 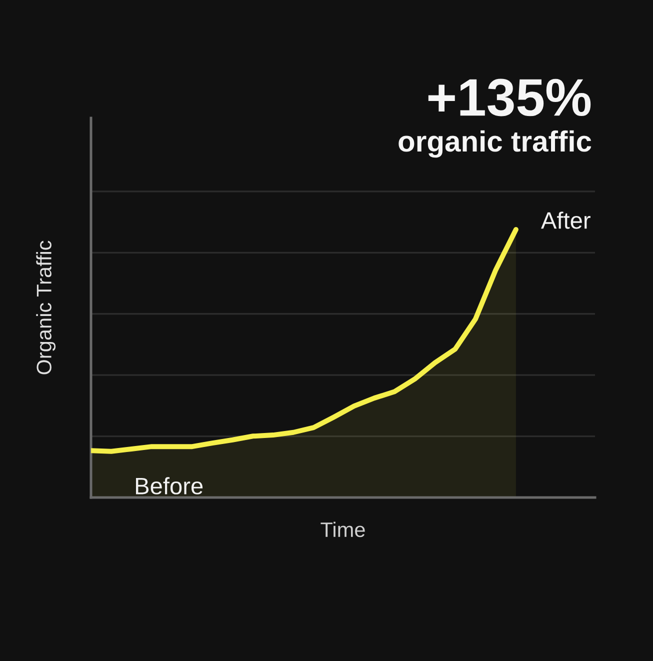 I want to click on chart-title: +135%, so click(x=509, y=97).